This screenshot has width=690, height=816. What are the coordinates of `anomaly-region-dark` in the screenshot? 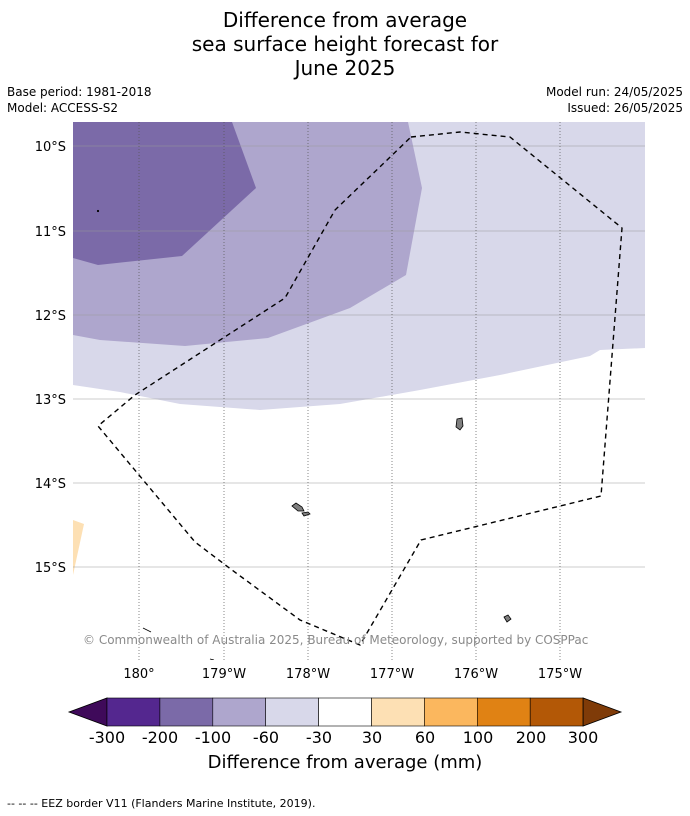 It's located at (164, 193).